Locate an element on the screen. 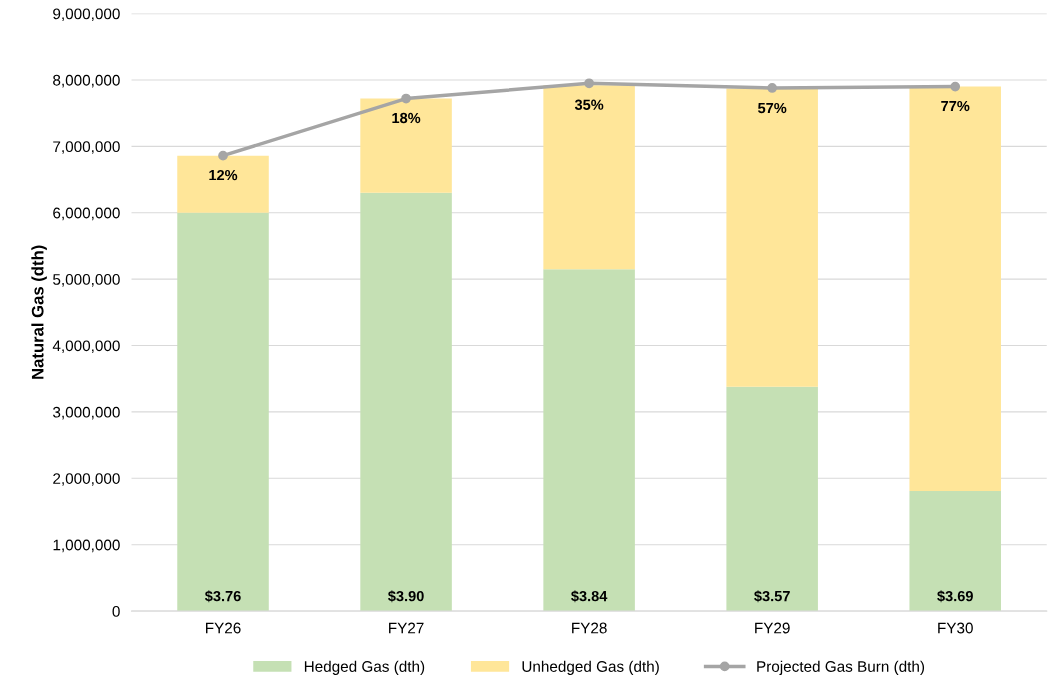 The image size is (1052, 679). annotation: $3.76 is located at coordinates (222, 596).